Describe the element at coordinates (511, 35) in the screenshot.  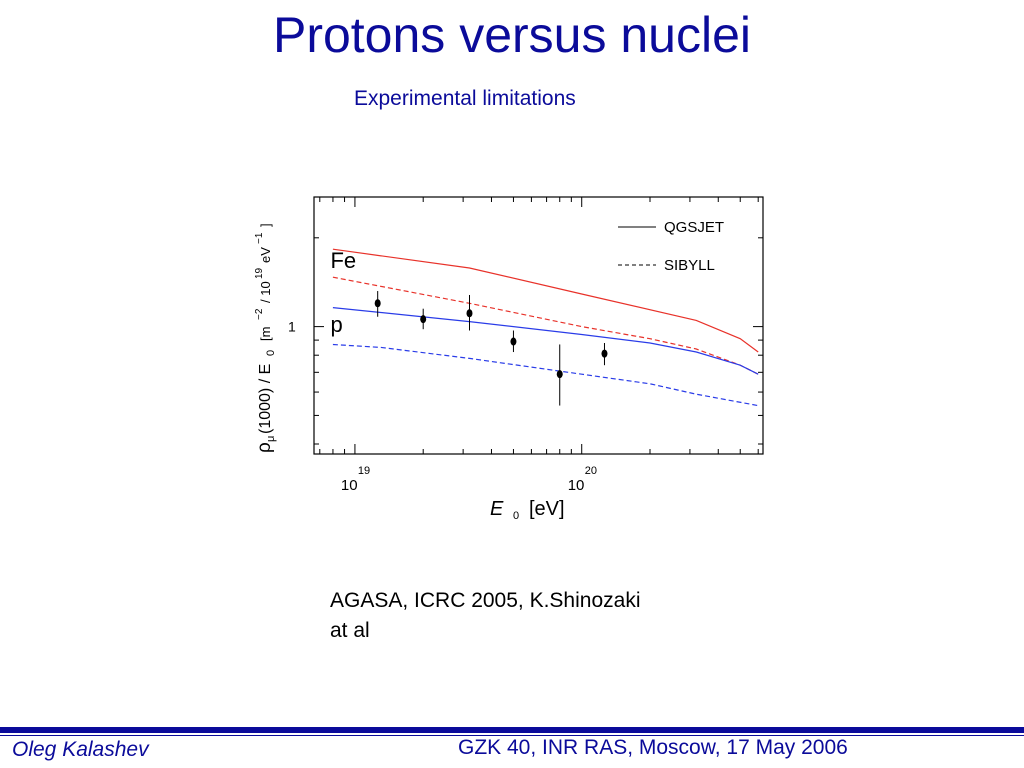
I see `slide-title: Protons versus nuclei` at that location.